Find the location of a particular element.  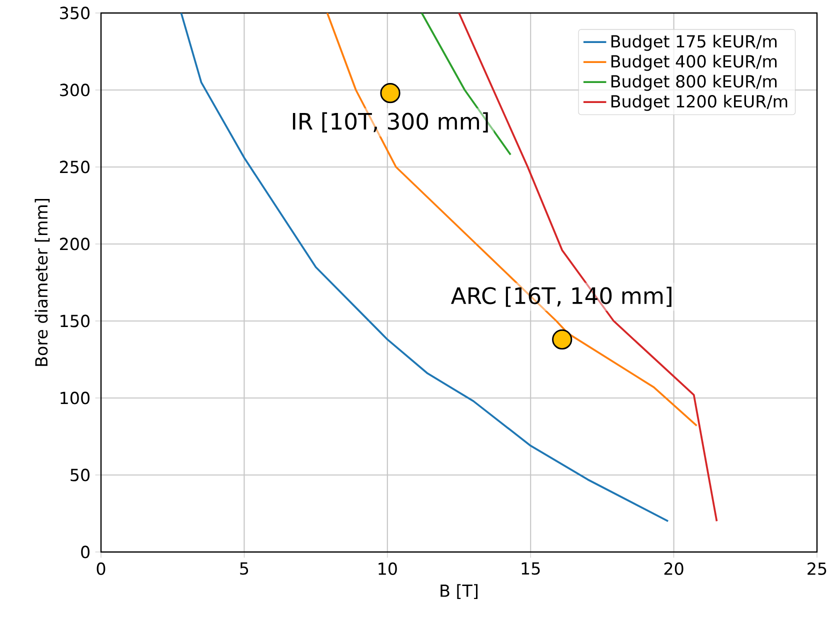

y-tick-label: 250 is located at coordinates (75, 167).